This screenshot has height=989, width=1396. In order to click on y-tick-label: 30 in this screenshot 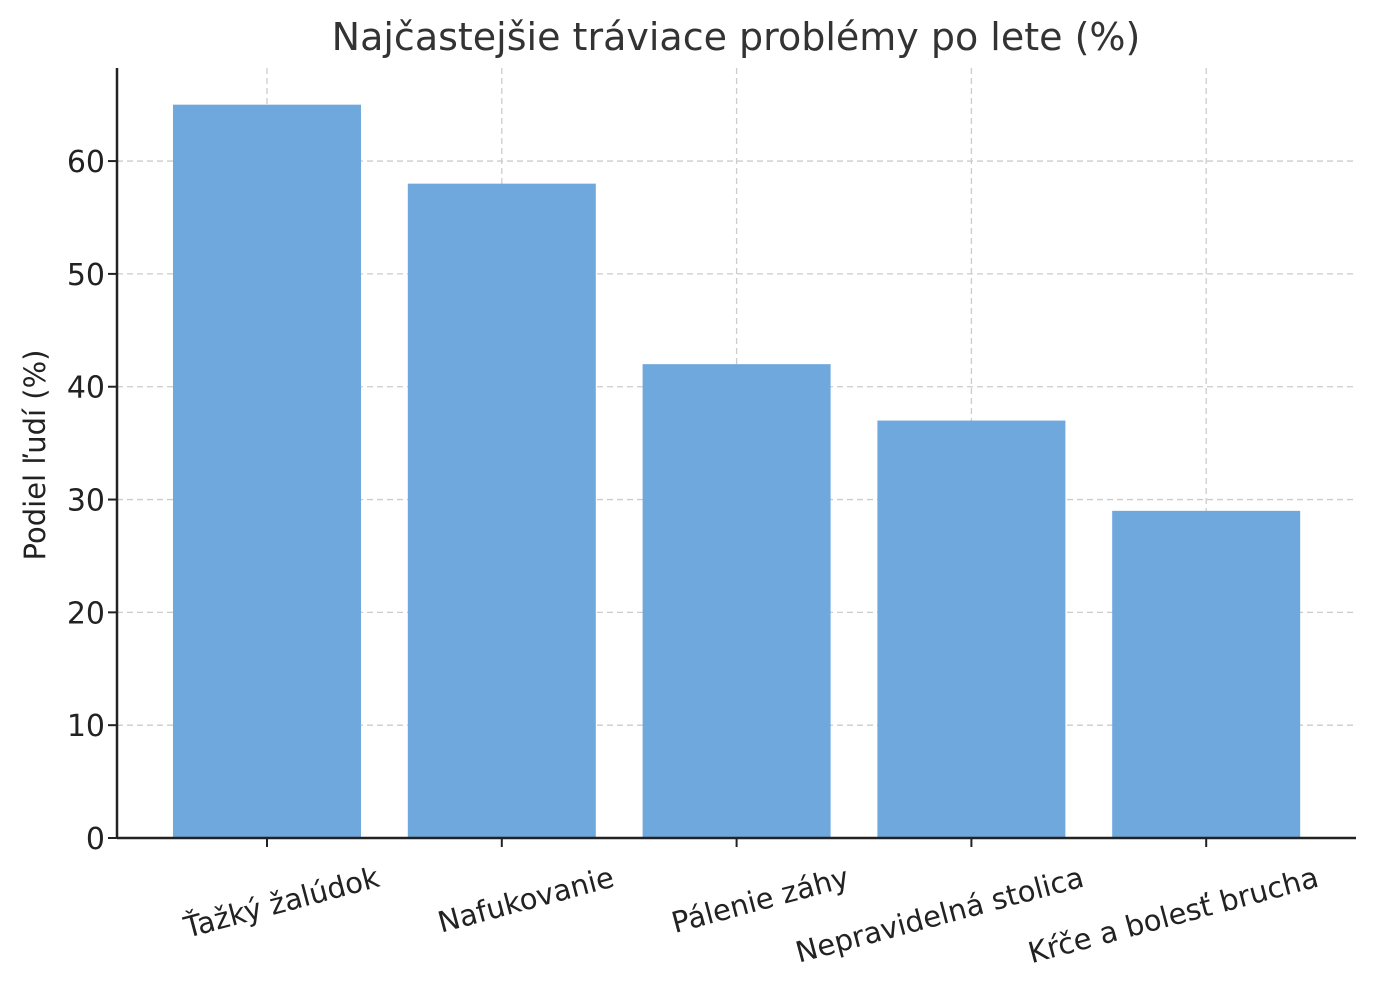, I will do `click(86, 501)`.